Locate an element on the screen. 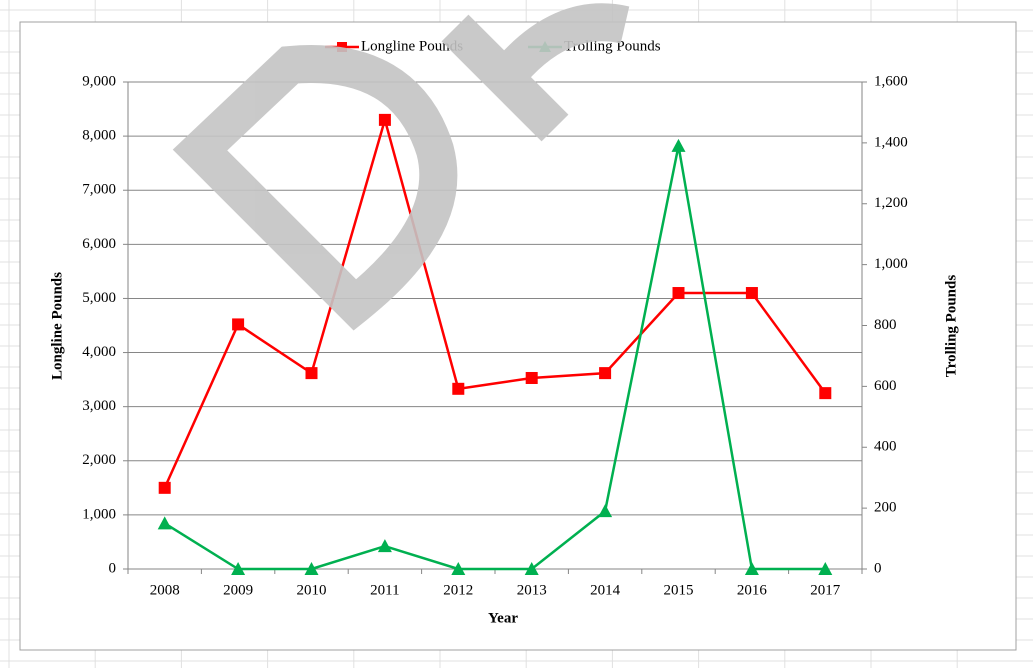 Image resolution: width=1033 pixels, height=668 pixels. y-tick-label: 3,000 is located at coordinates (99, 406).